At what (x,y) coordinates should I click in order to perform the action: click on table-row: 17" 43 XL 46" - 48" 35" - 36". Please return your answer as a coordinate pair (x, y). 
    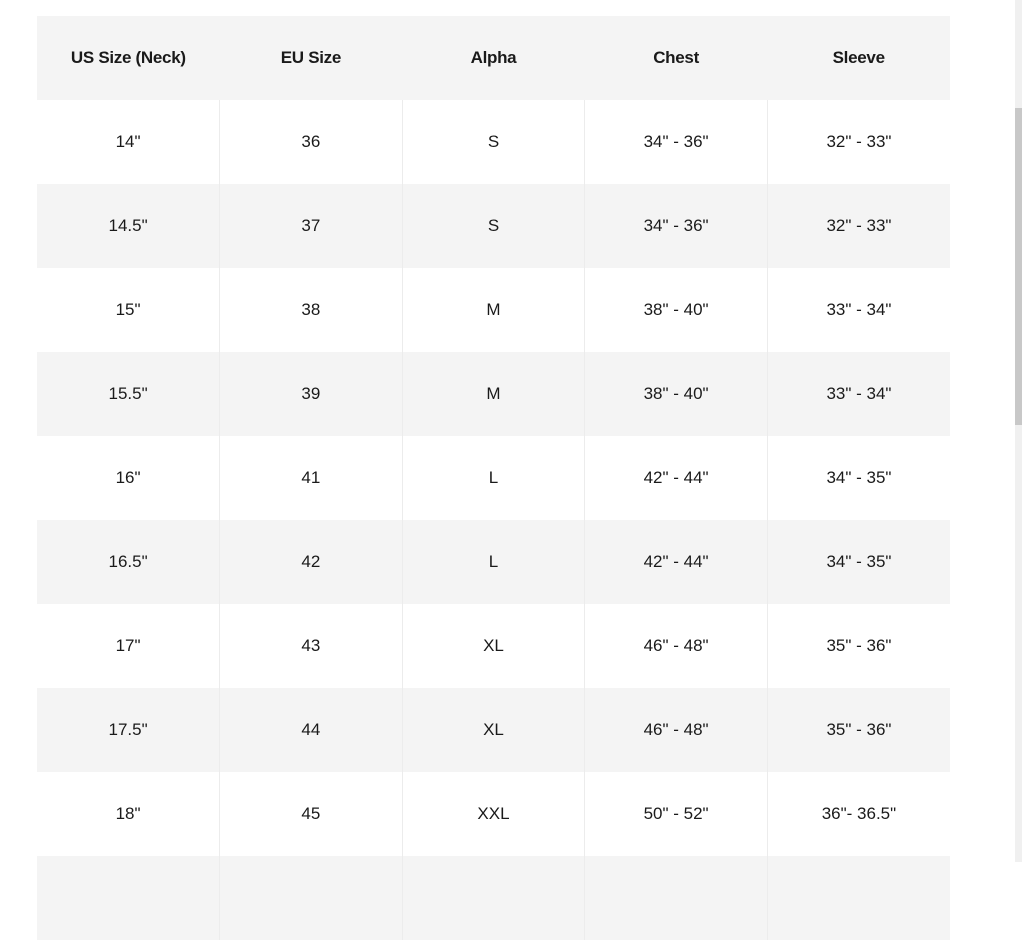
    Looking at the image, I should click on (493, 646).